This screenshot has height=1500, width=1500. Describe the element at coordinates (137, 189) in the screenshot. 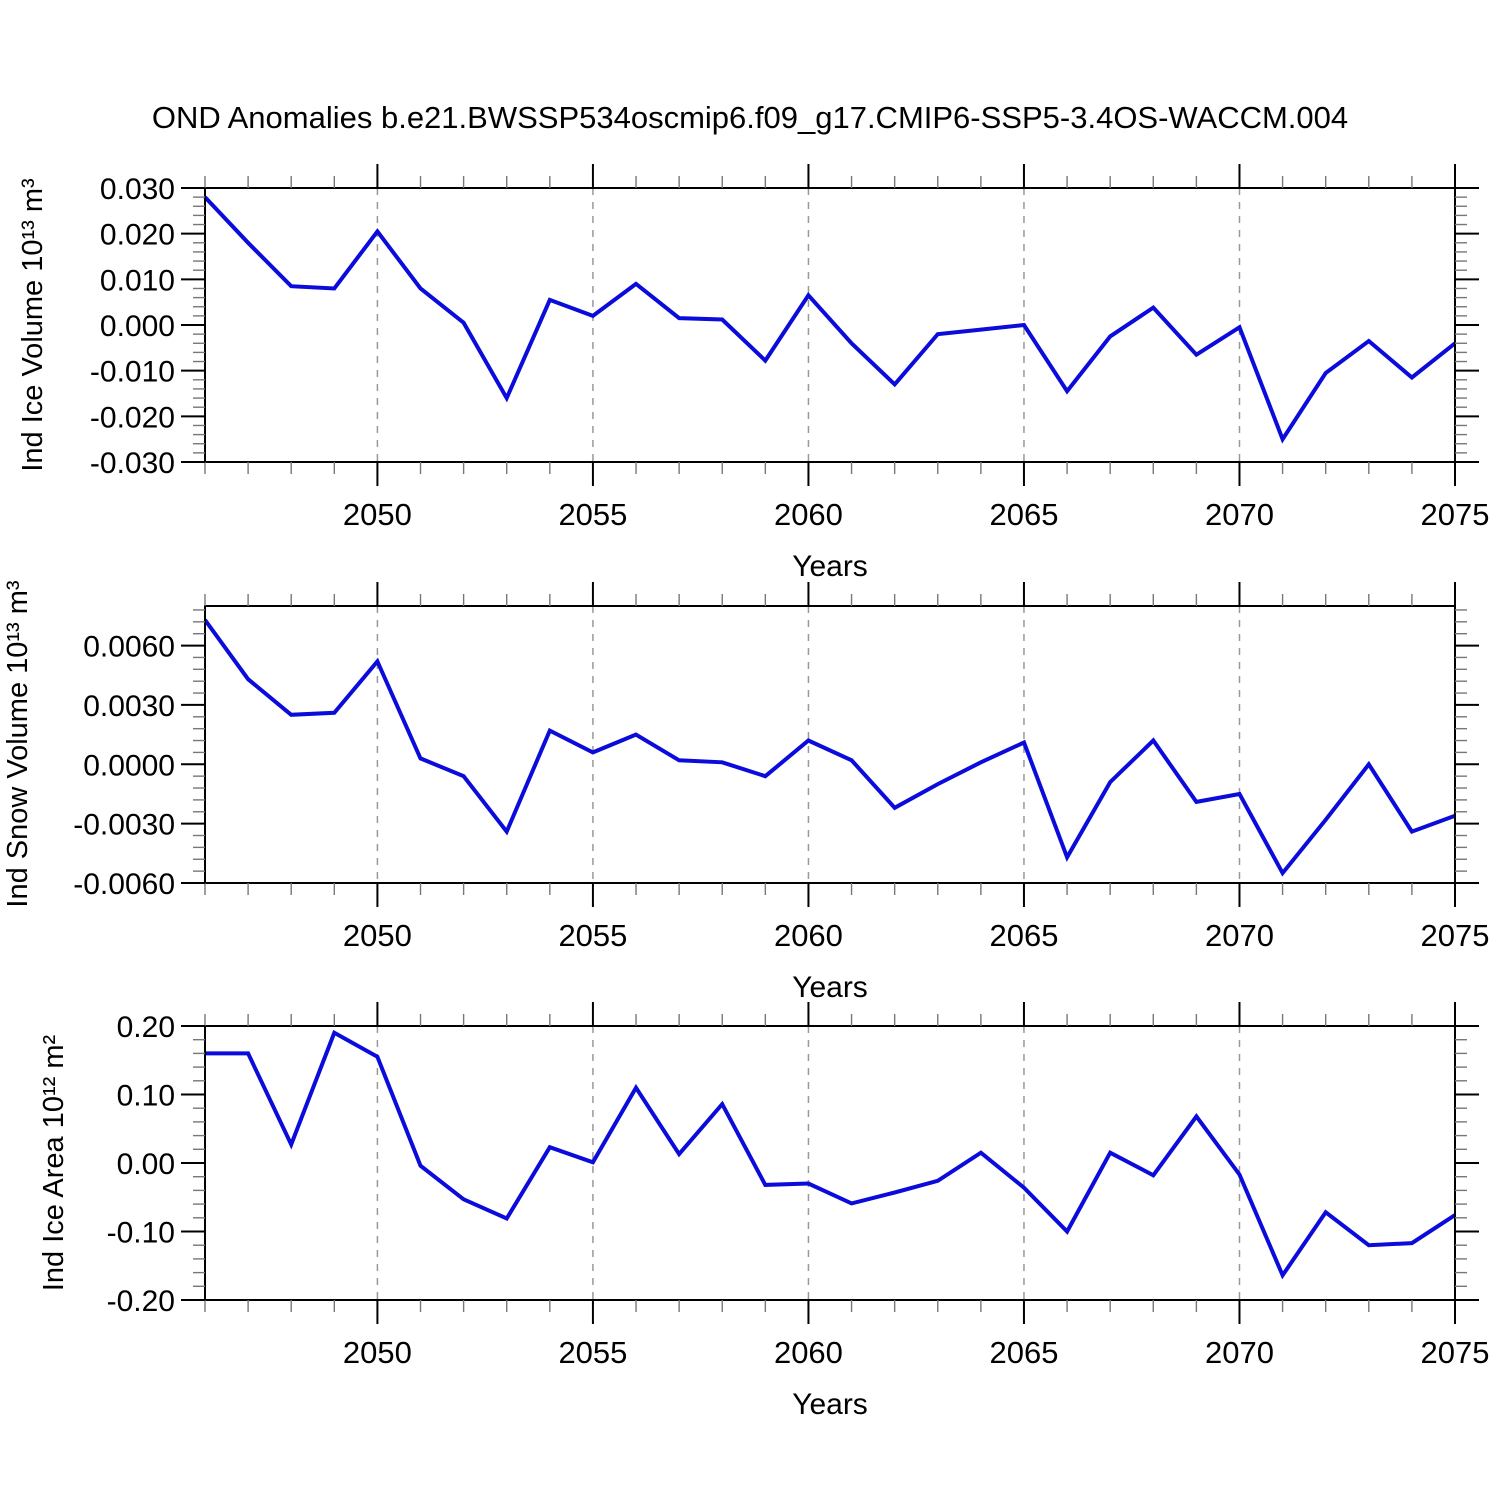

I see `y-tick-label: 0.030` at that location.